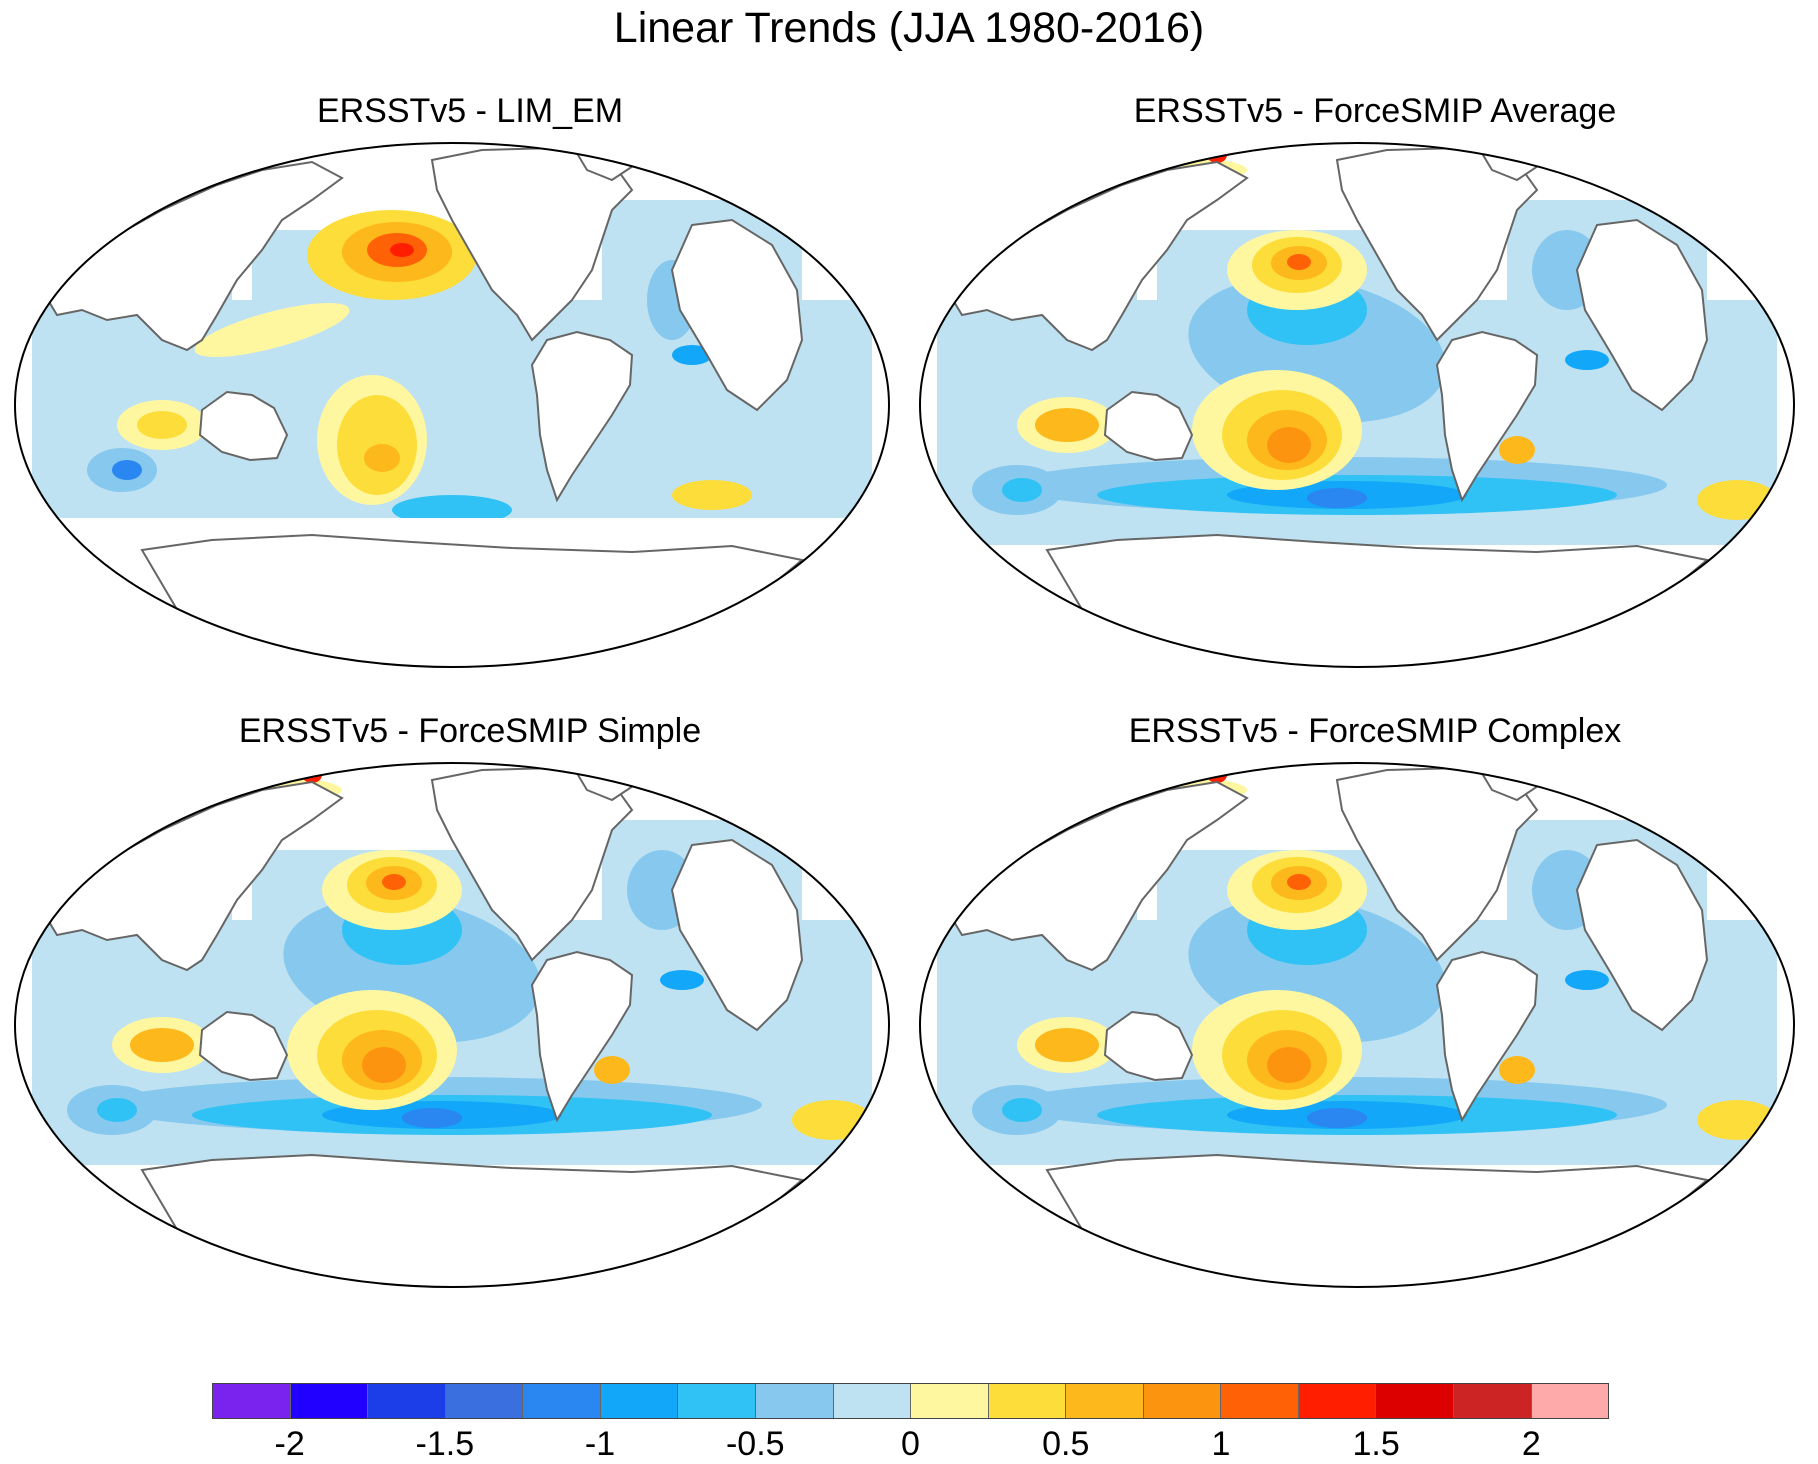 The width and height of the screenshot is (1818, 1464). I want to click on panel-title-lim-em: ERSSTv5 - LIM_EM, so click(470, 111).